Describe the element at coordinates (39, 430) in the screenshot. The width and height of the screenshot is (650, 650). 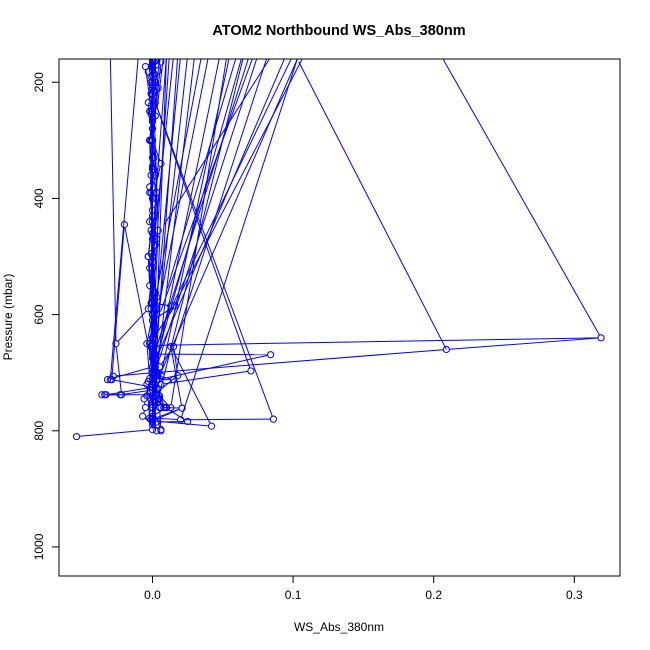
I see `y-tick-label: 800` at that location.